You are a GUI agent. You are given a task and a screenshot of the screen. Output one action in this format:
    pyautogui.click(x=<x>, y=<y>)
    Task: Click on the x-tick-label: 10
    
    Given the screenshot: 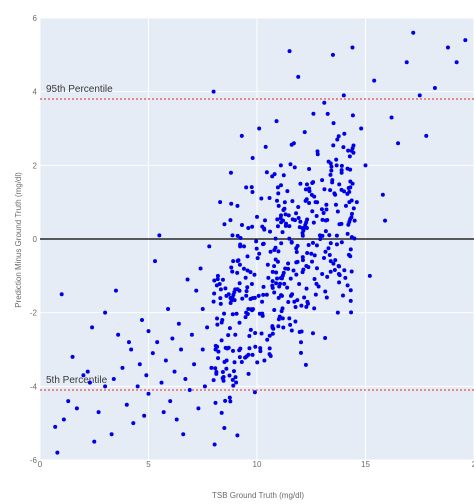 What is the action you would take?
    pyautogui.click(x=257, y=464)
    